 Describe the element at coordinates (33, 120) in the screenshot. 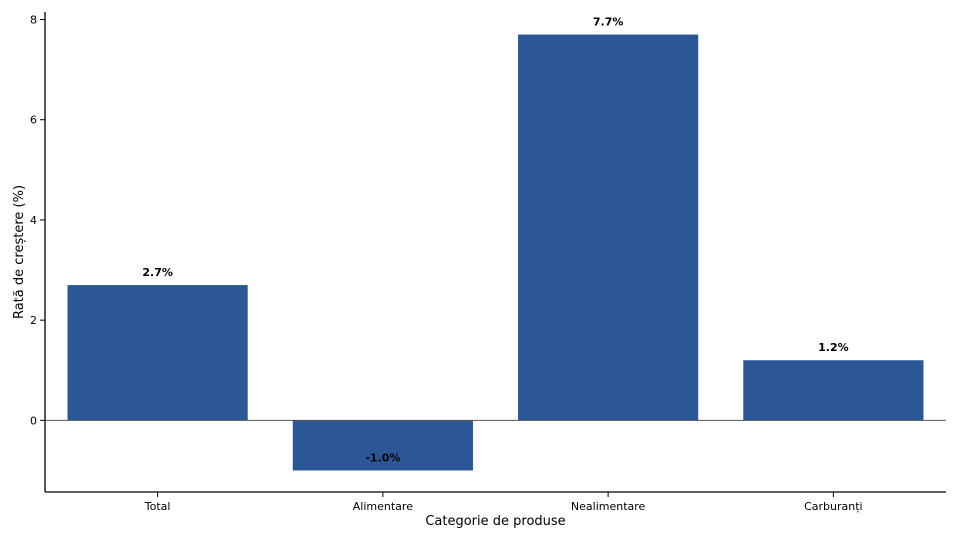

I see `y-tick-label: 6` at that location.